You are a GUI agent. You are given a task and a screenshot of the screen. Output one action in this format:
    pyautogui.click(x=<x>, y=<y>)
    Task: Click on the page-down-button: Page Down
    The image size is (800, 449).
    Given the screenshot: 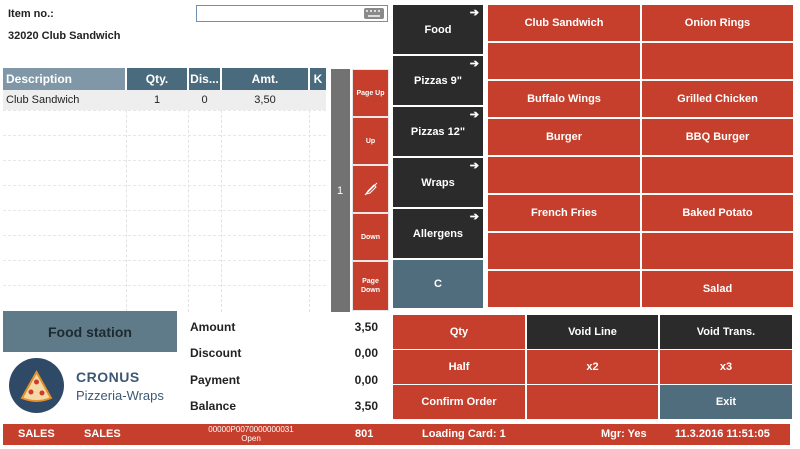 What is the action you would take?
    pyautogui.click(x=370, y=286)
    